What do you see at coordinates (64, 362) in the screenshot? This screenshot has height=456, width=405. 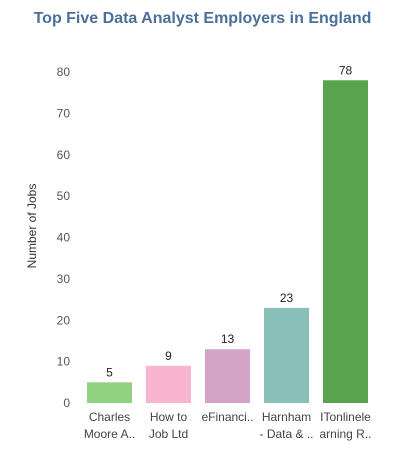 I see `y-tick-label: 10` at bounding box center [64, 362].